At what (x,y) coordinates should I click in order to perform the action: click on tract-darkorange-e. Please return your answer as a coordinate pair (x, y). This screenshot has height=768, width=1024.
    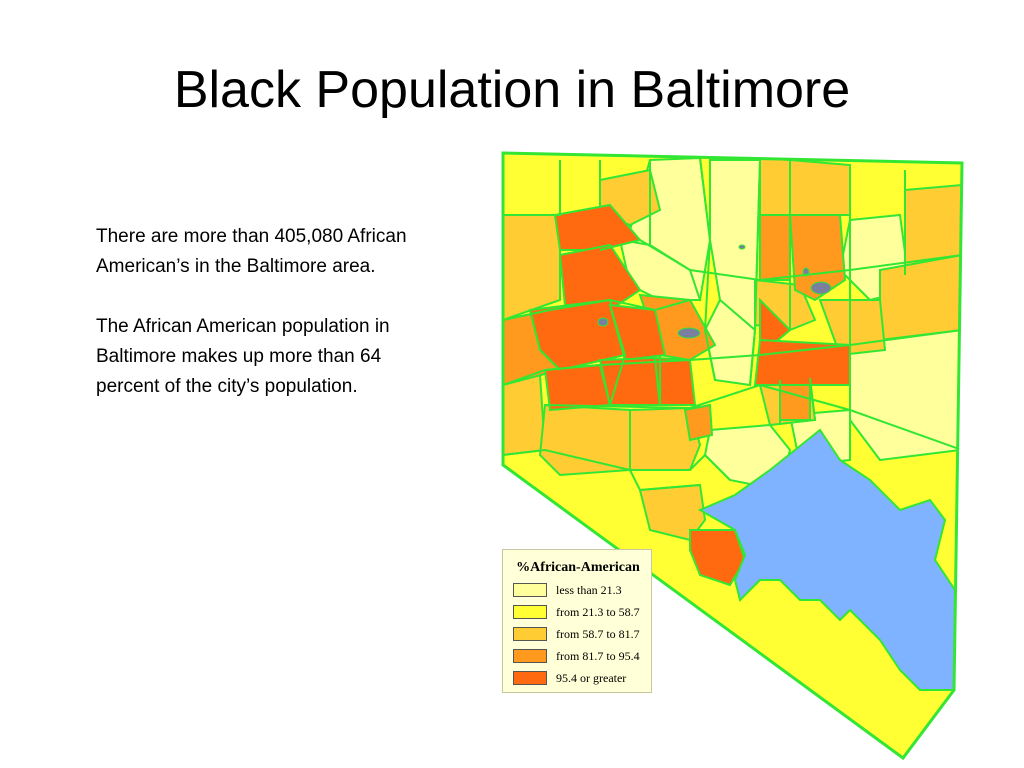
    Looking at the image, I should click on (577, 387).